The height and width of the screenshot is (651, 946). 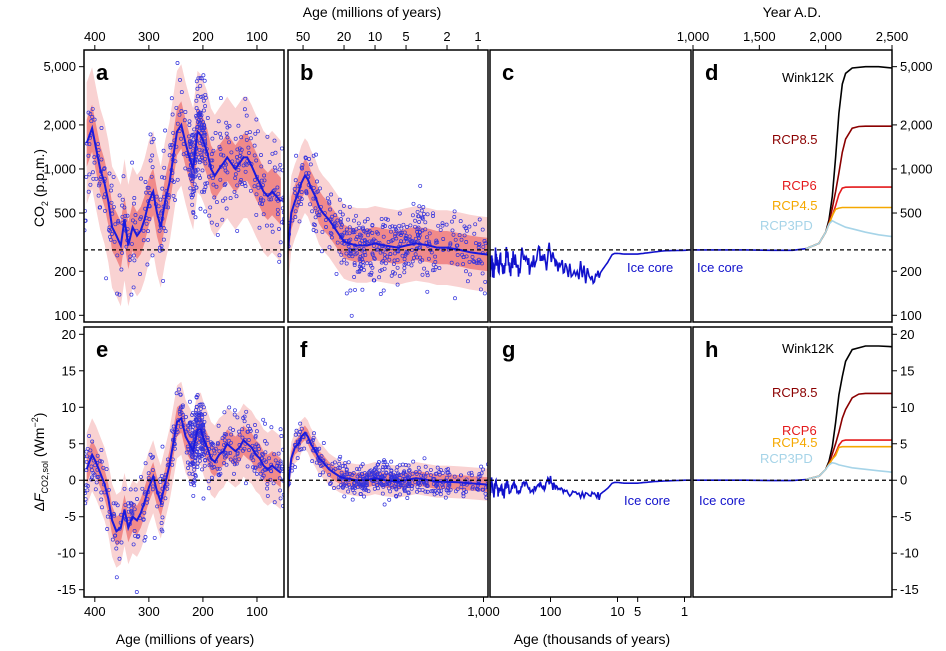 I want to click on panel-frame, so click(x=184, y=462).